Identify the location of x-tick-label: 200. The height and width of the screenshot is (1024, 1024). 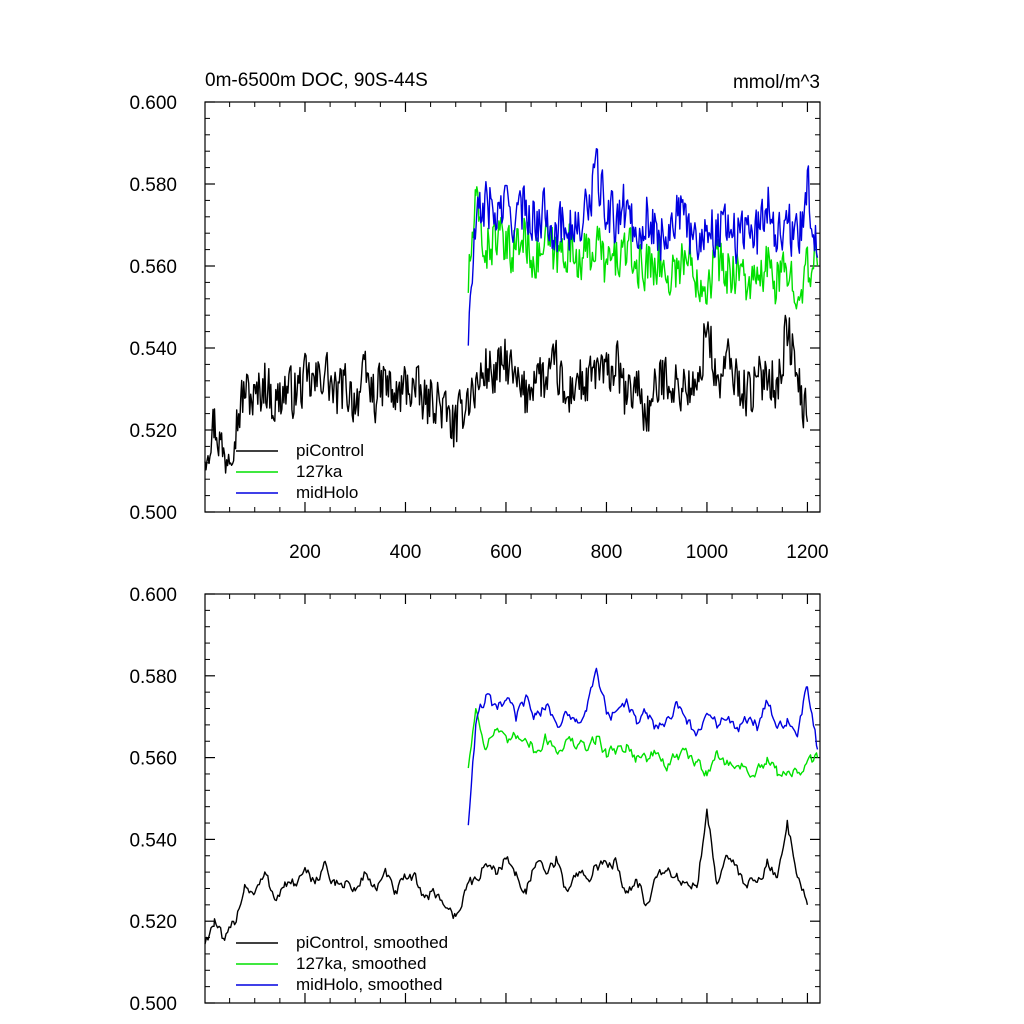
(305, 552).